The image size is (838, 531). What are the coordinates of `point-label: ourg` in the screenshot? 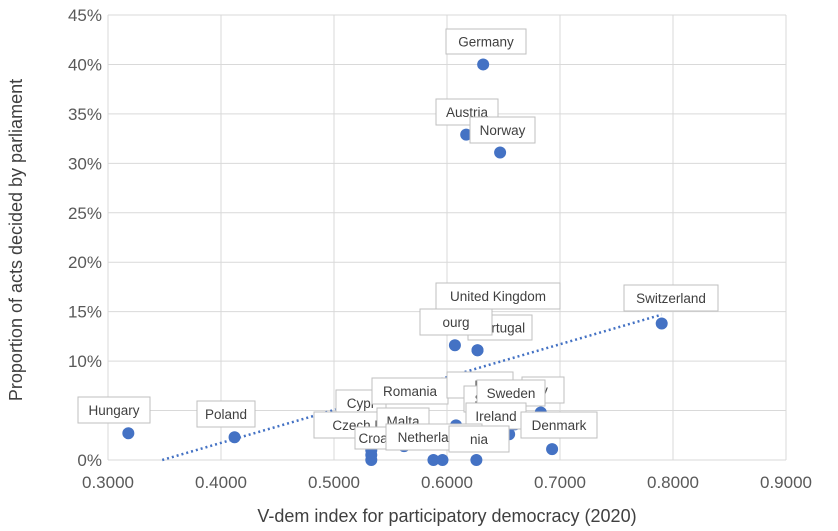 It's located at (456, 322).